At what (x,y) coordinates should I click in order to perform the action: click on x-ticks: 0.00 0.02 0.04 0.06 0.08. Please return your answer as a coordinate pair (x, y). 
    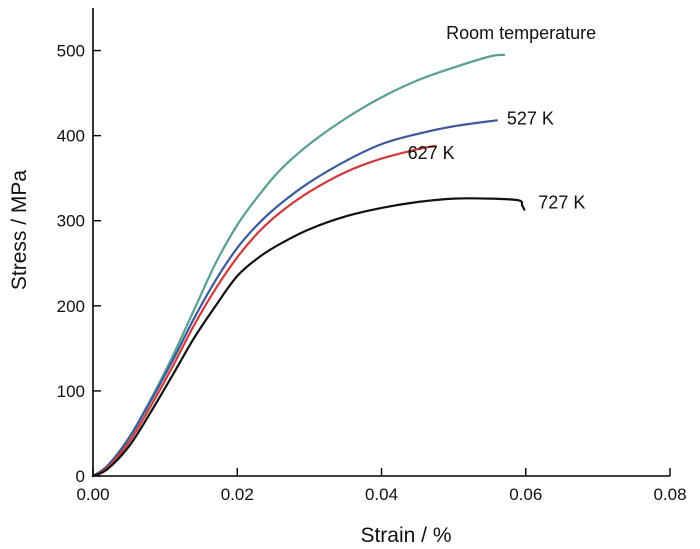
    Looking at the image, I should click on (381, 486).